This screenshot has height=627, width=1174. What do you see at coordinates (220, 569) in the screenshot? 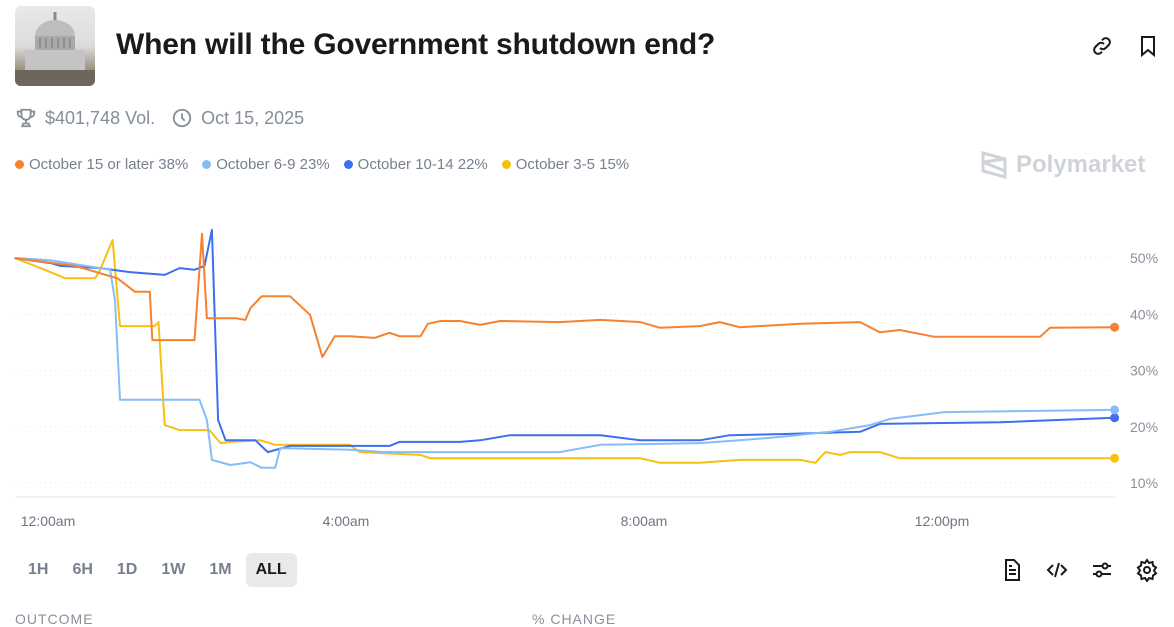
I see `range-button-1m: 1M` at bounding box center [220, 569].